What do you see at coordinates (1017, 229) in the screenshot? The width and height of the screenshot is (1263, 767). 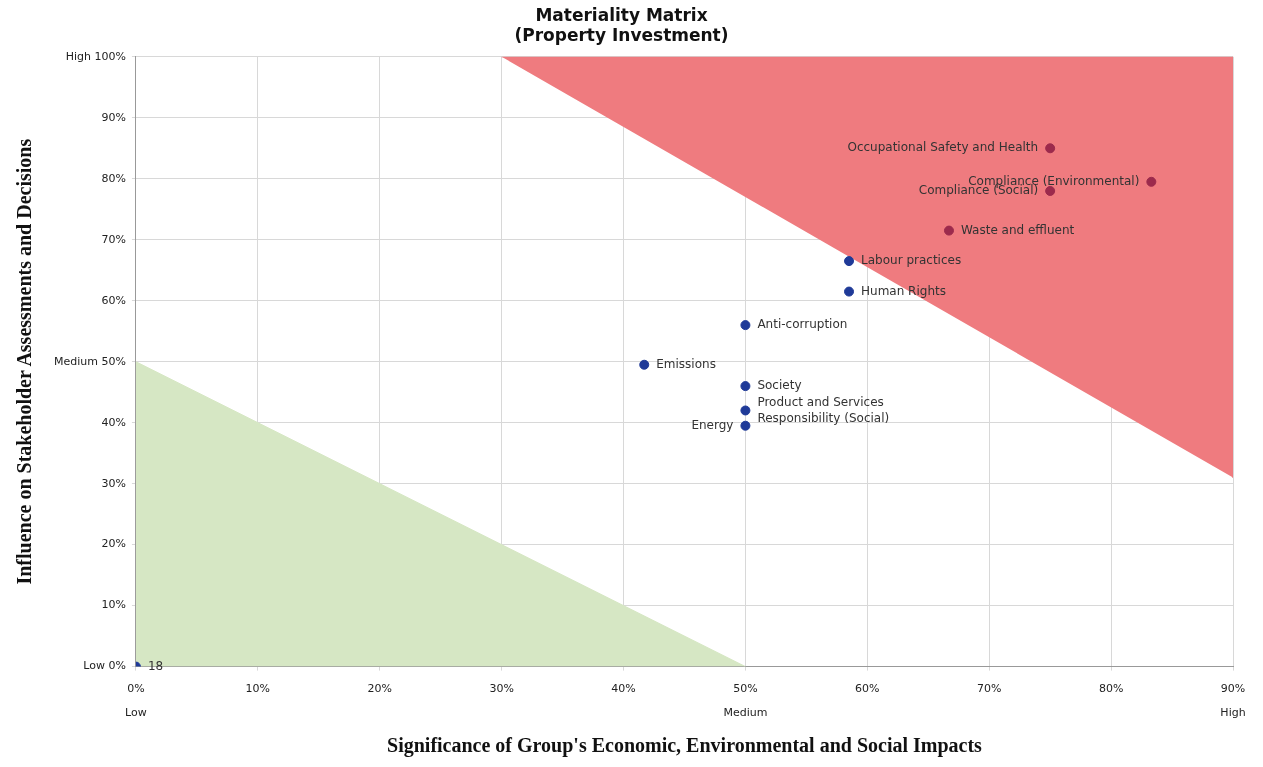 I see `annotation: Waste and effluent` at bounding box center [1017, 229].